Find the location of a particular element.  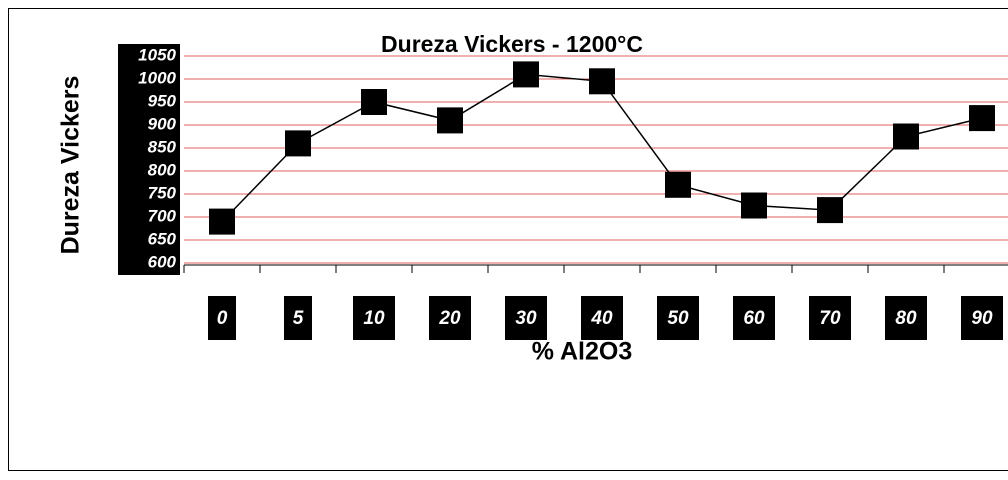

x-tick-label: 20 is located at coordinates (449, 318).